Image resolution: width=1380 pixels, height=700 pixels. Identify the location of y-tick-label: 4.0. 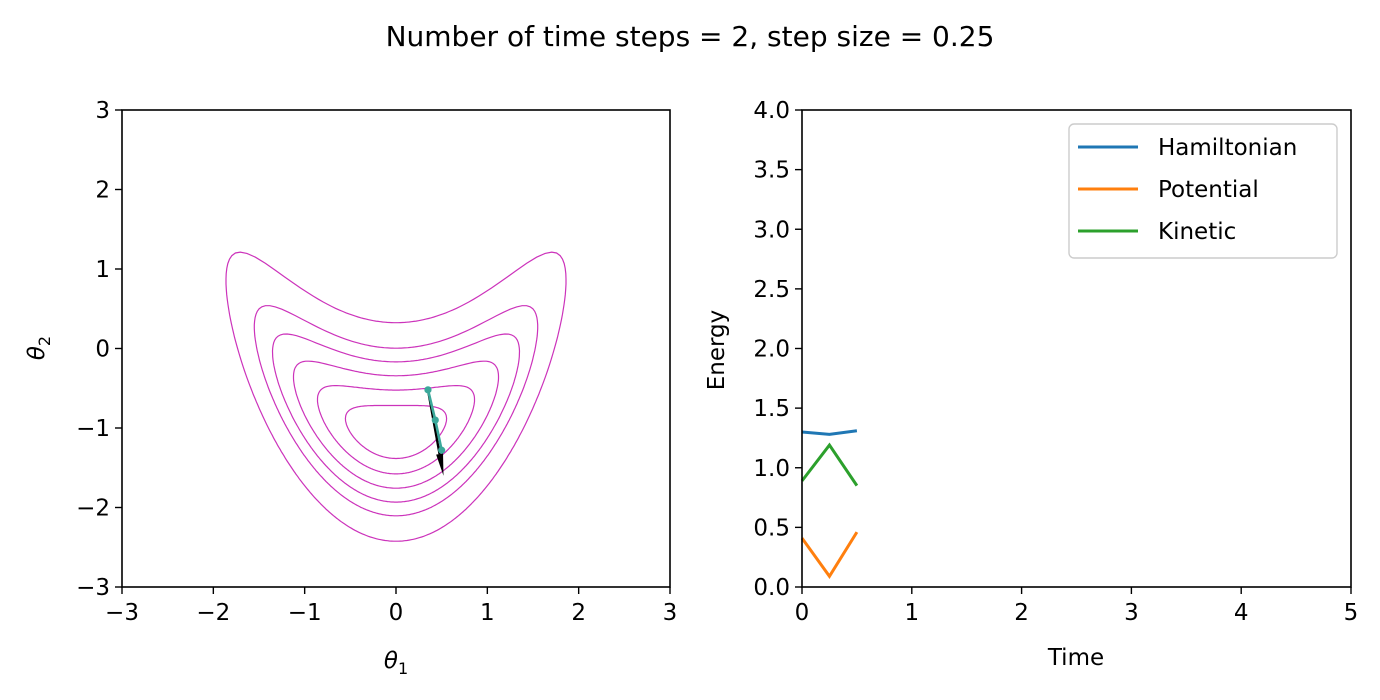
(771, 111).